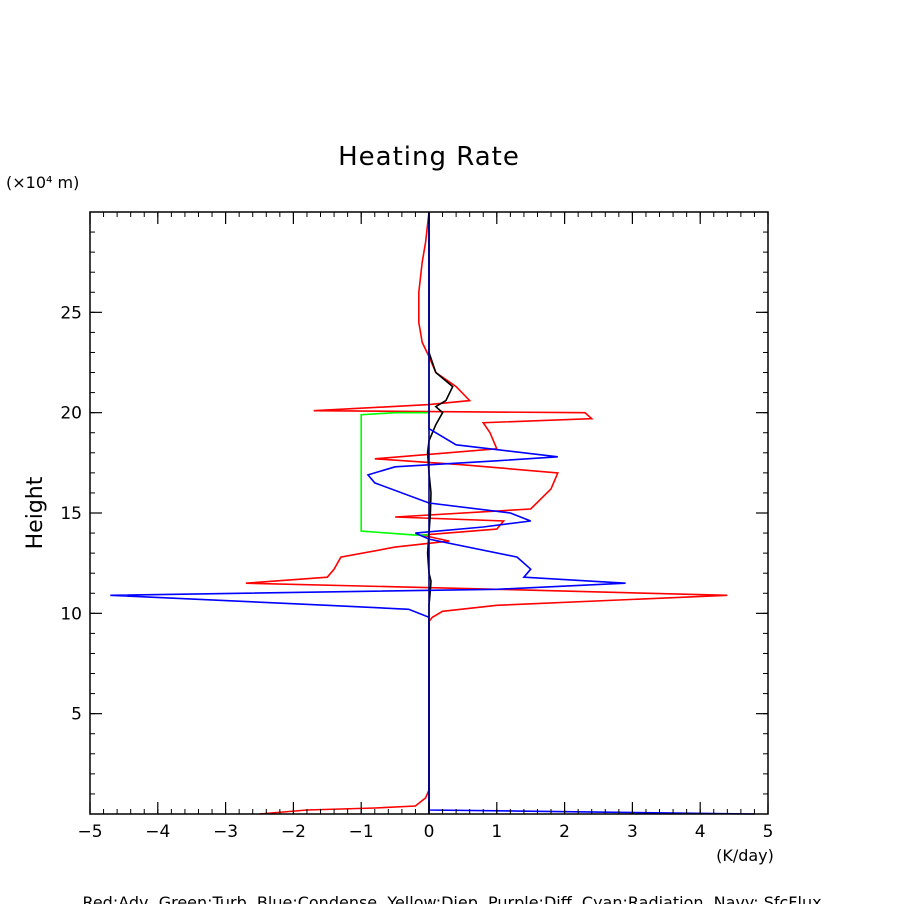 This screenshot has width=904, height=904. Describe the element at coordinates (225, 832) in the screenshot. I see `x-tick-label: −3` at that location.